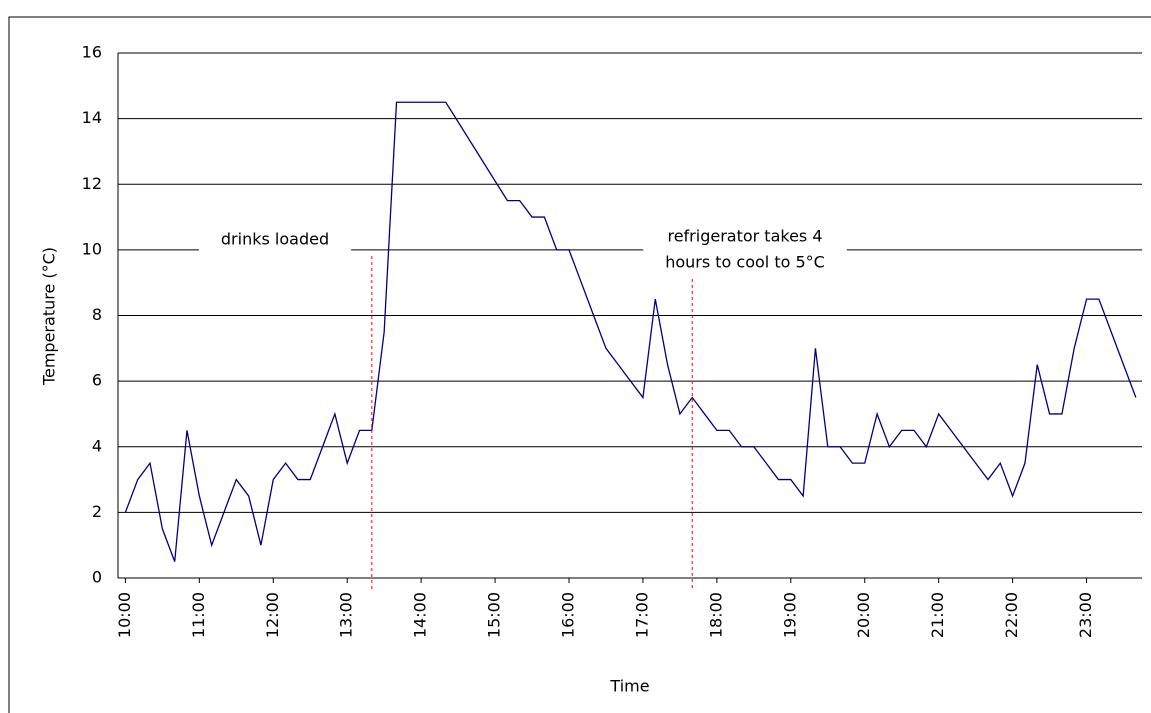 The width and height of the screenshot is (1151, 713). Describe the element at coordinates (494, 615) in the screenshot. I see `x-tick-label: 15:00` at that location.